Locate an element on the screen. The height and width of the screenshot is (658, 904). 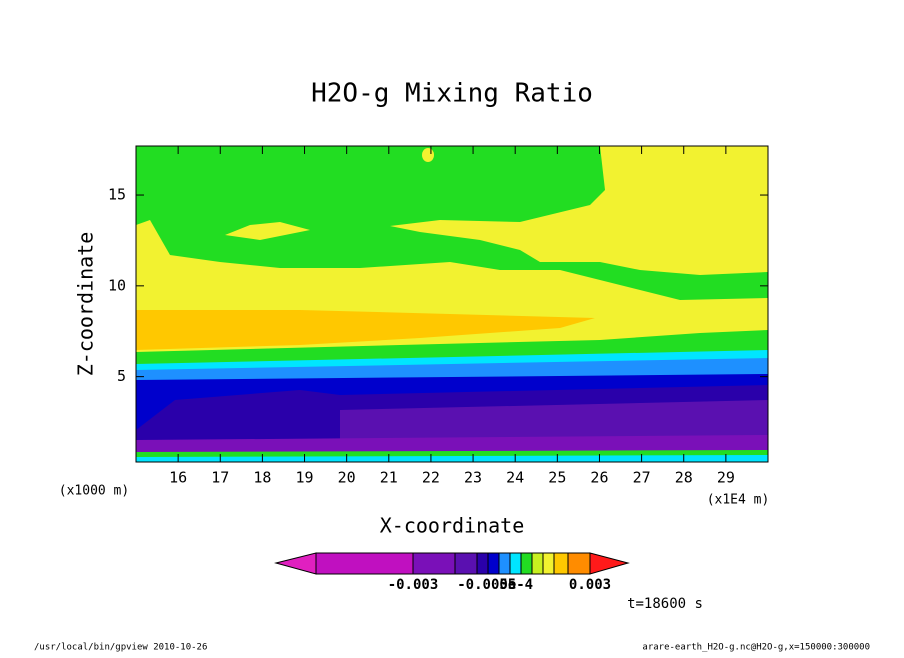
x-tick-label: 21 is located at coordinates (389, 478).